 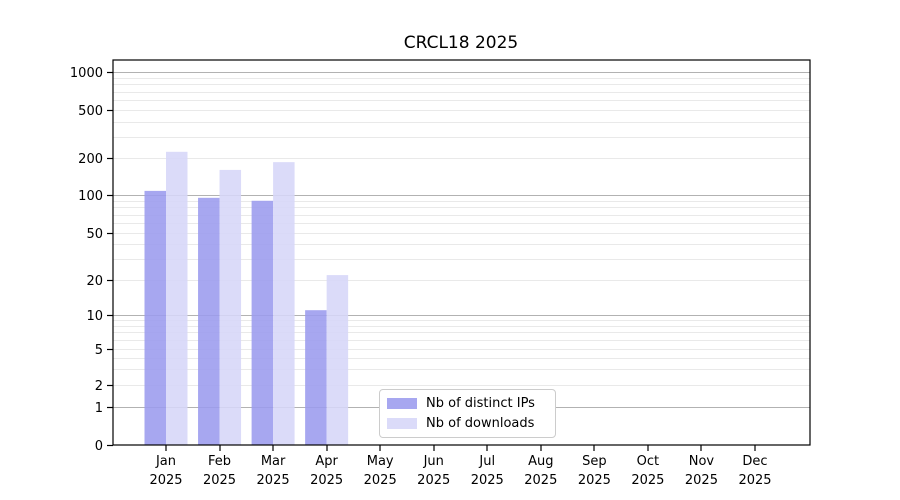 I want to click on y-tick-label: 50, so click(x=94, y=234).